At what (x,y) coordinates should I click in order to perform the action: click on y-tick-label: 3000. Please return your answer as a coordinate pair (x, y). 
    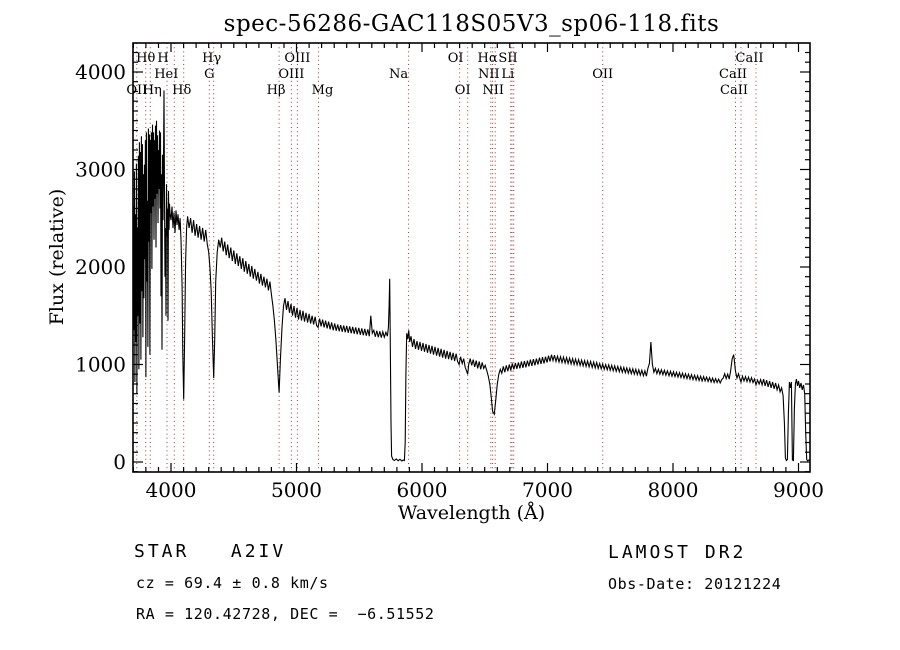
    Looking at the image, I should click on (100, 170).